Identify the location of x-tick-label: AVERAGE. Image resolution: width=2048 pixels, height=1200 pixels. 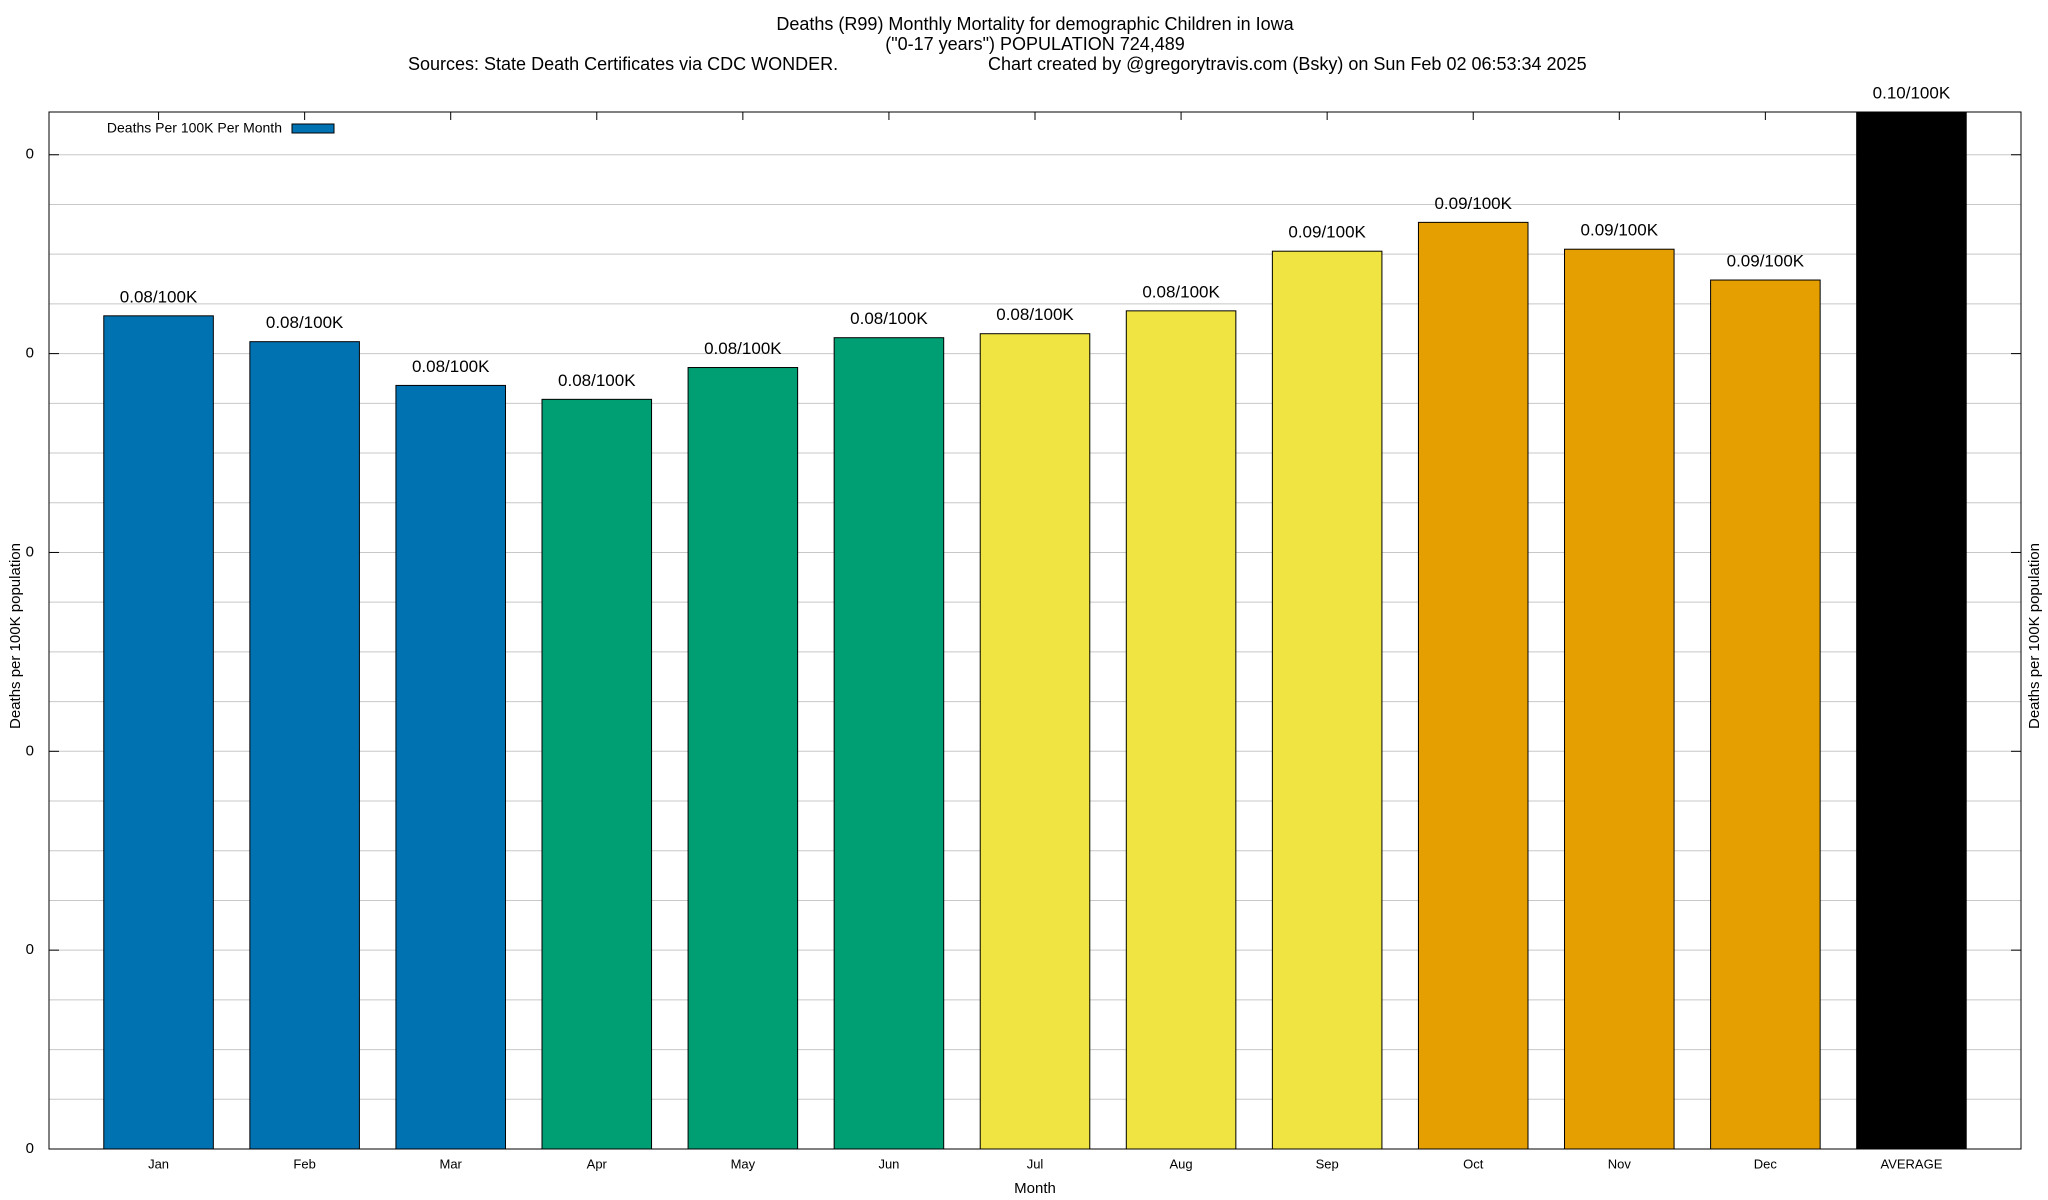
(1911, 1163).